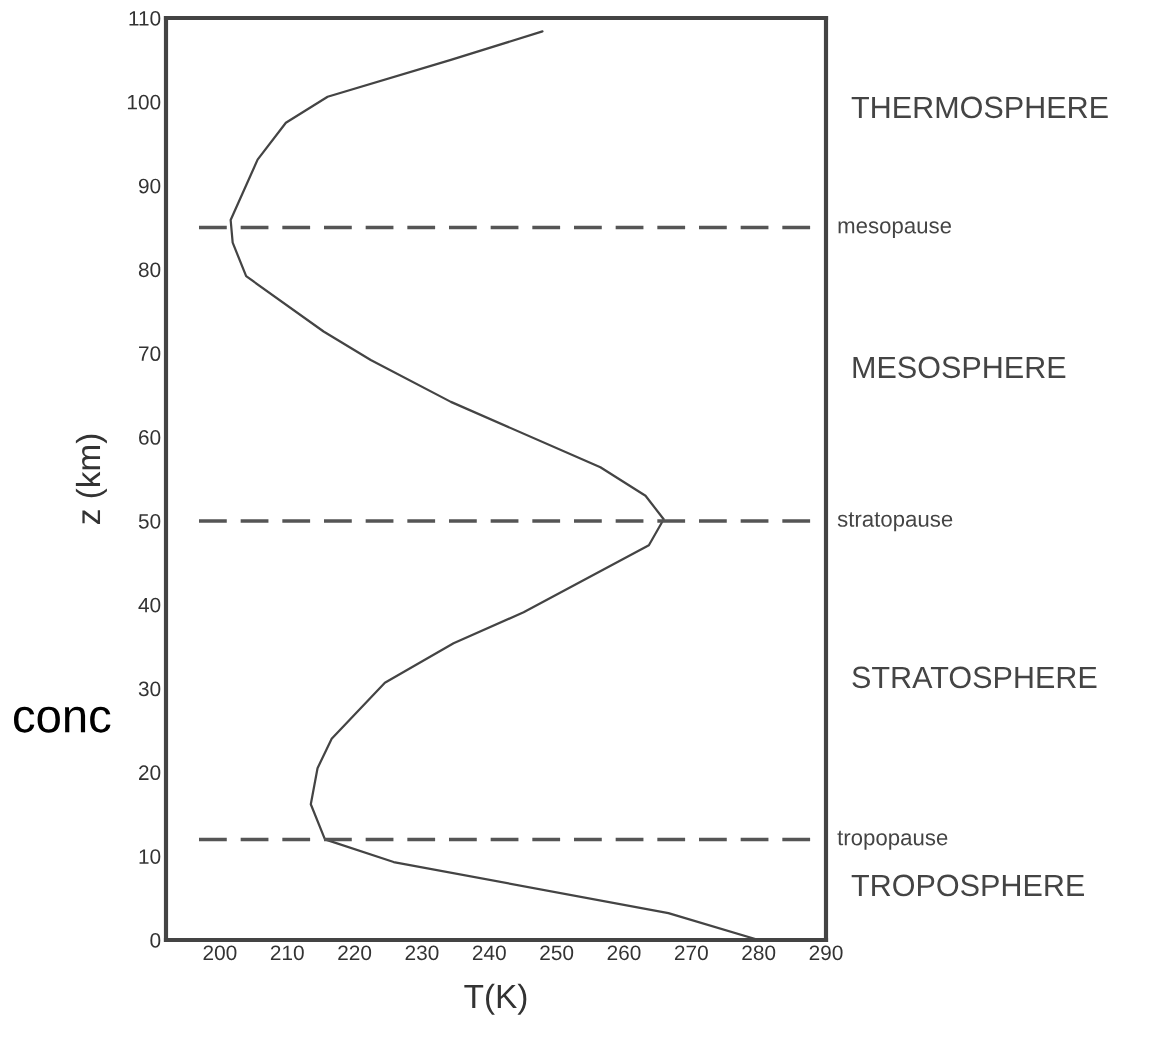  I want to click on y-tick-label: 80, so click(149, 270).